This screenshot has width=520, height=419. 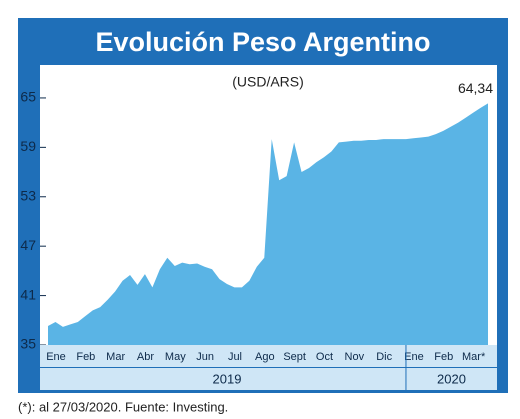 I want to click on y-tick-label: 47, so click(x=28, y=245).